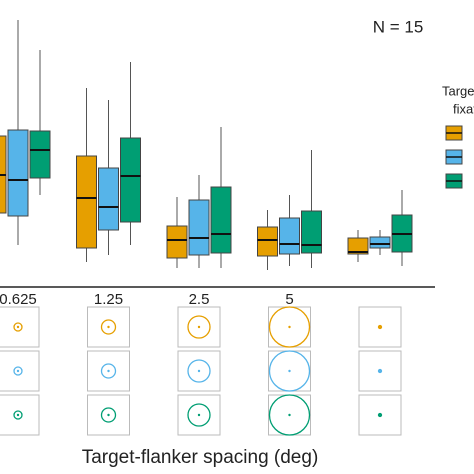 The width and height of the screenshot is (474, 474). Describe the element at coordinates (18, 299) in the screenshot. I see `x-tick-label: 0.625` at that location.